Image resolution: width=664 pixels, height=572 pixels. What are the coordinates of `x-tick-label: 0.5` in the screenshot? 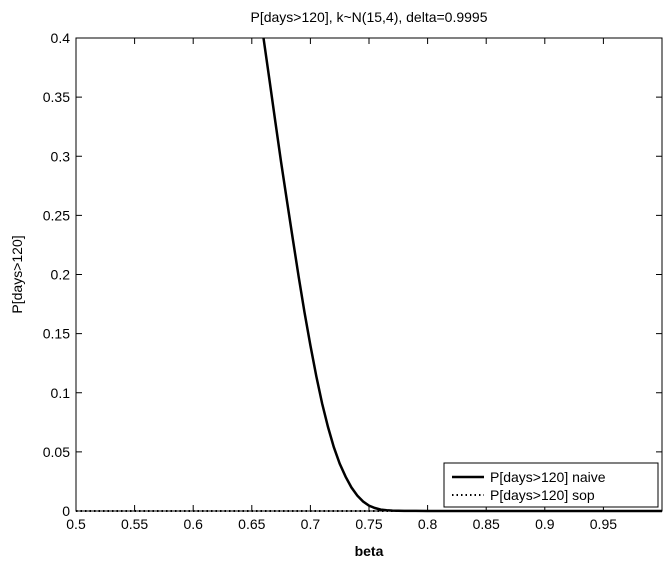 It's located at (76, 524).